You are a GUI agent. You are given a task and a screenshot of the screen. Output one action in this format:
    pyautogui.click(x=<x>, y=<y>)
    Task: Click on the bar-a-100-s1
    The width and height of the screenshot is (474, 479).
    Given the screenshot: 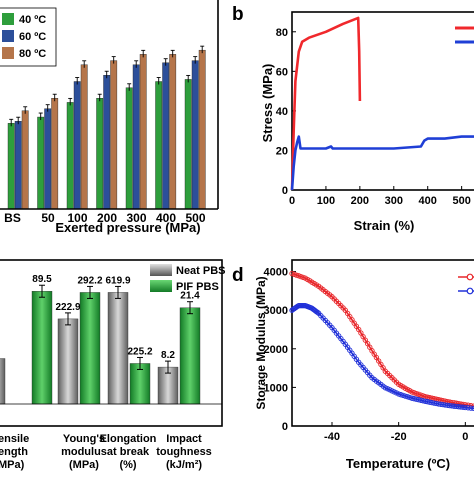 What is the action you would take?
    pyautogui.click(x=77, y=145)
    